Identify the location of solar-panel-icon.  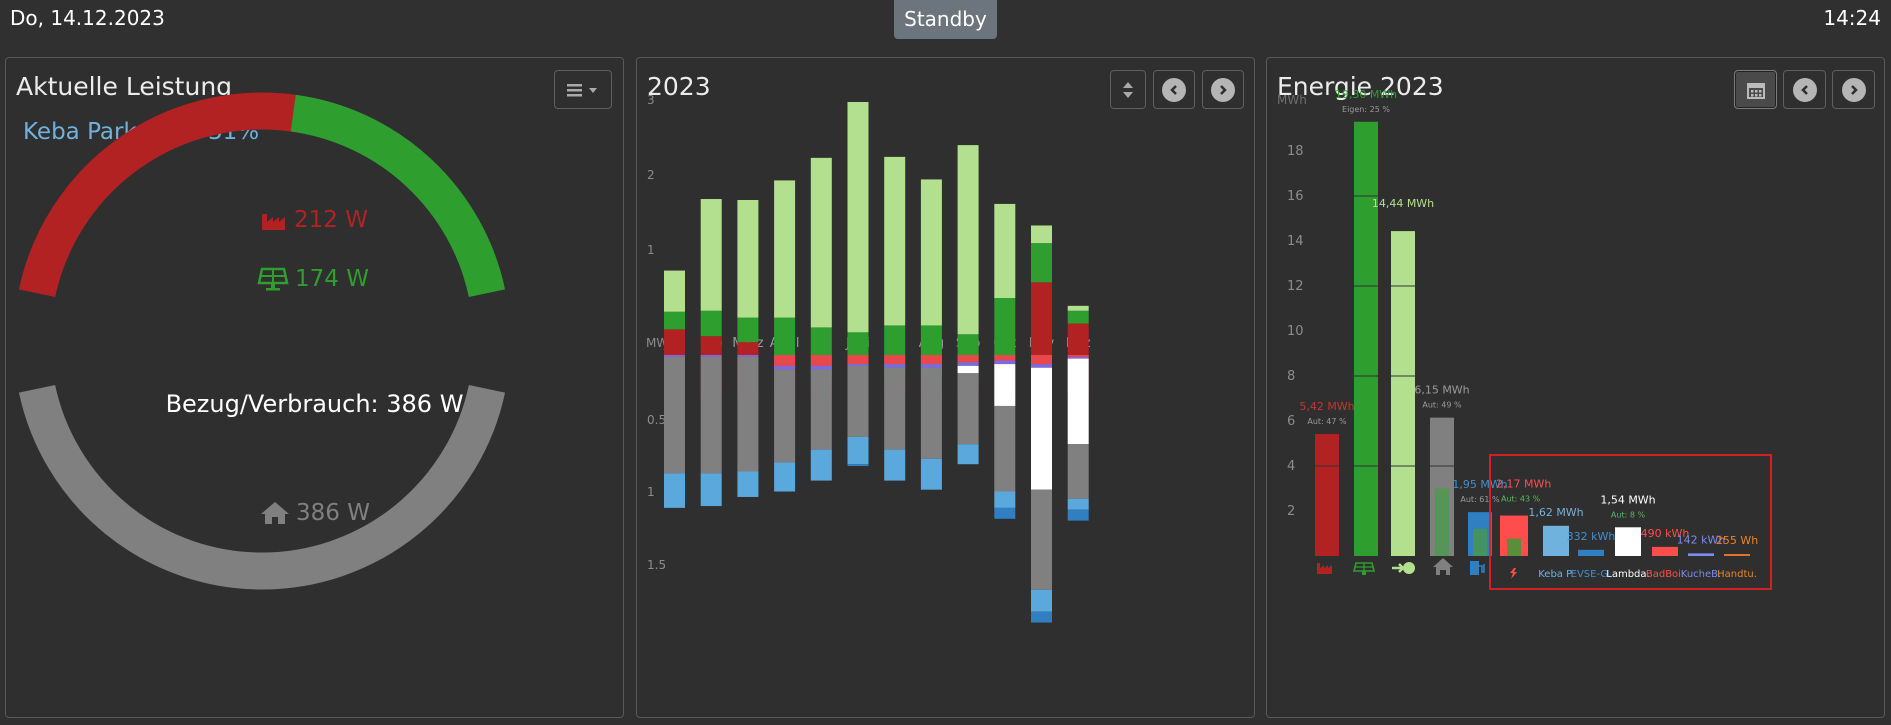
(273, 279).